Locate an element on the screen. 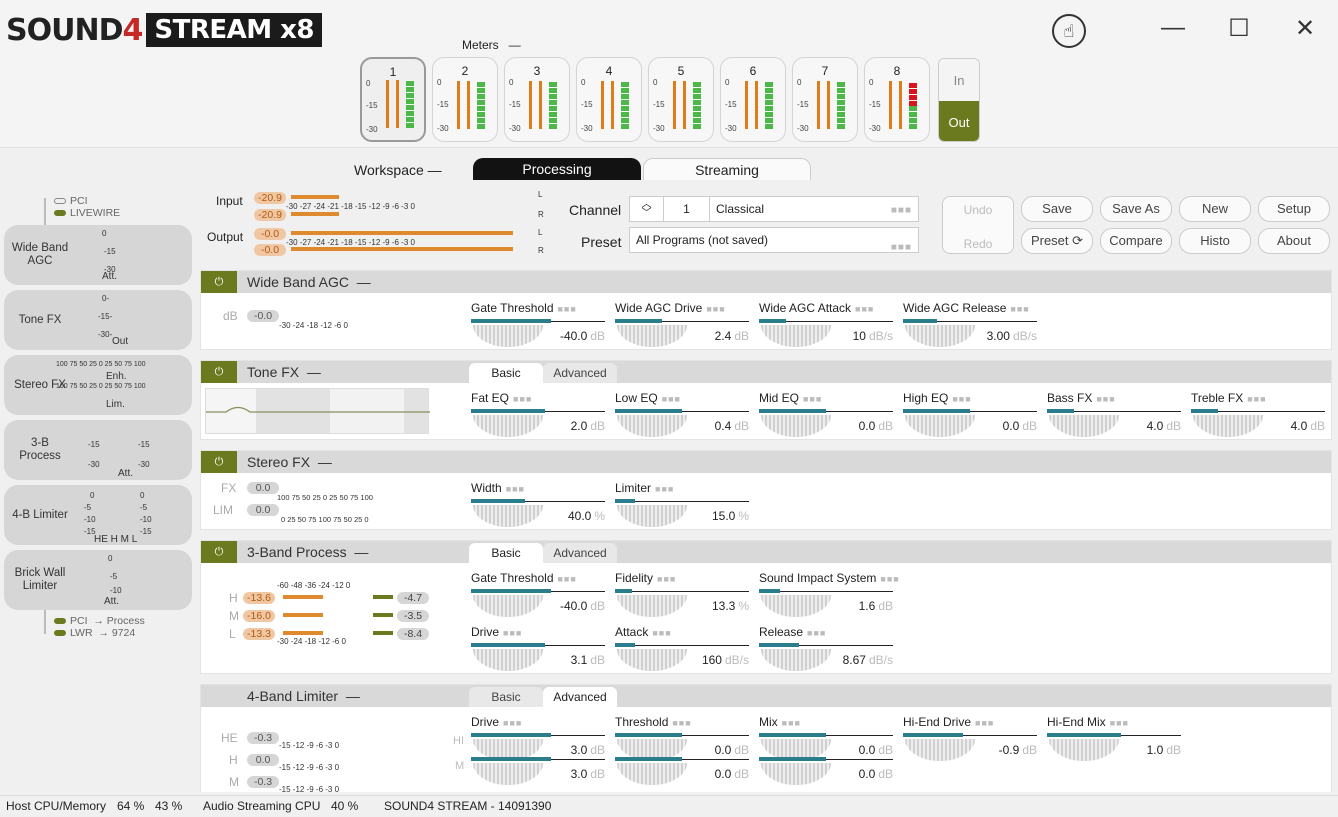 This screenshot has height=817, width=1338. knob-4band-r2-0: 3.0 dB is located at coordinates (539, 765).